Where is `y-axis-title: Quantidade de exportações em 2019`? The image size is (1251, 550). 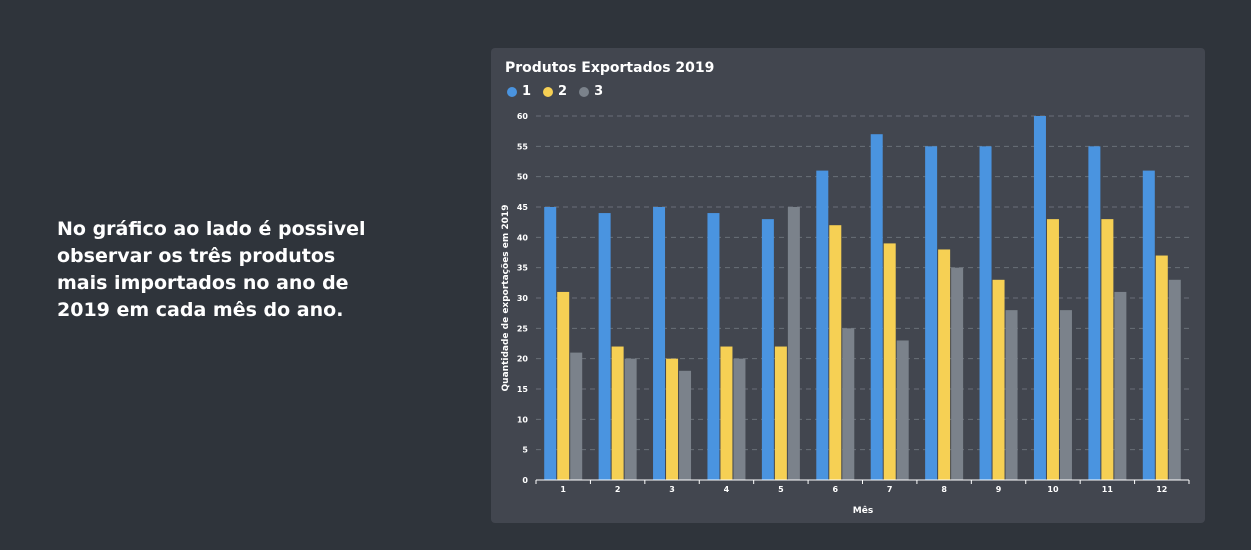 y-axis-title: Quantidade de exportações em 2019 is located at coordinates (506, 298).